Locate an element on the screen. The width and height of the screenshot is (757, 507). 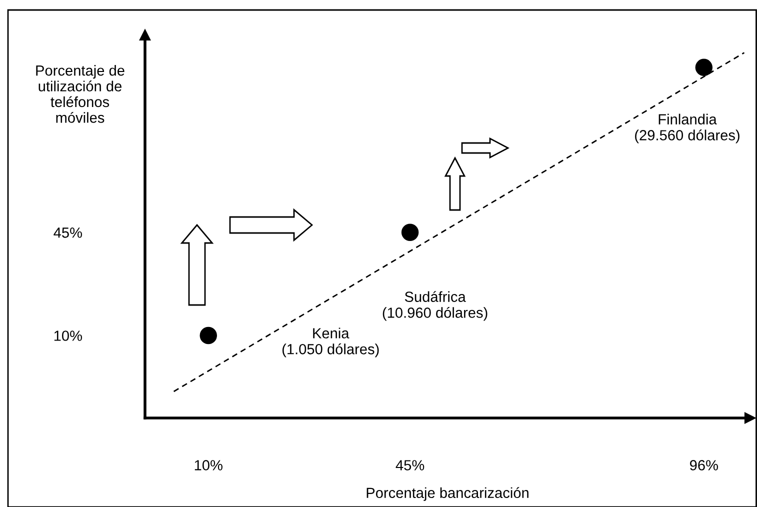
annotation: Finlandia (29.560 dólares) is located at coordinates (687, 129).